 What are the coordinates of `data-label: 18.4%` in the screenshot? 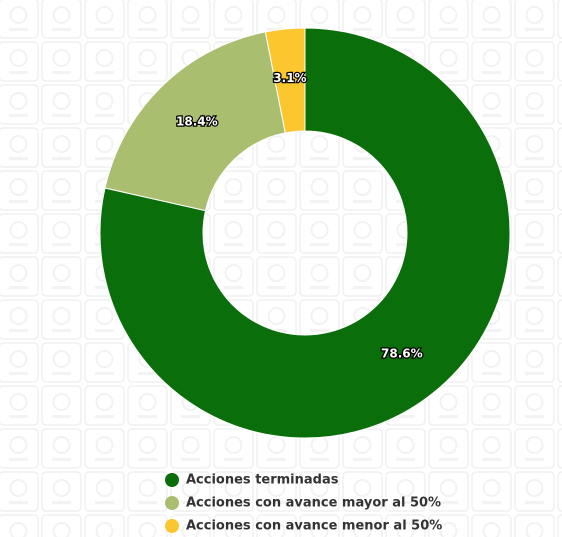 It's located at (197, 121).